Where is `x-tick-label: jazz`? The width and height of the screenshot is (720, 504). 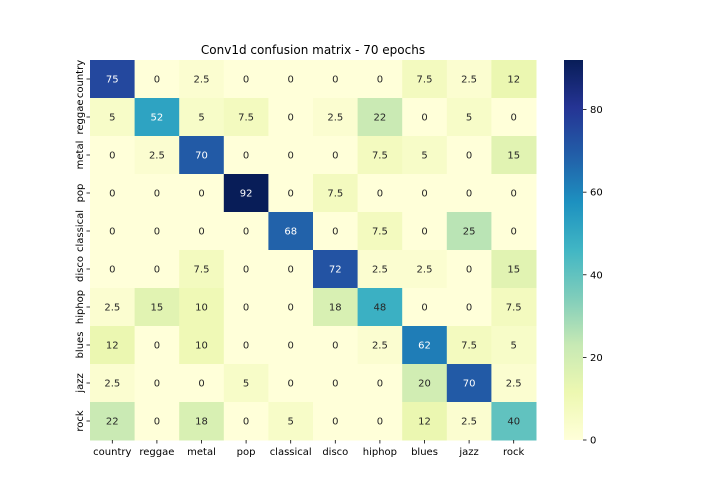
x-tick-label: jazz is located at coordinates (468, 452).